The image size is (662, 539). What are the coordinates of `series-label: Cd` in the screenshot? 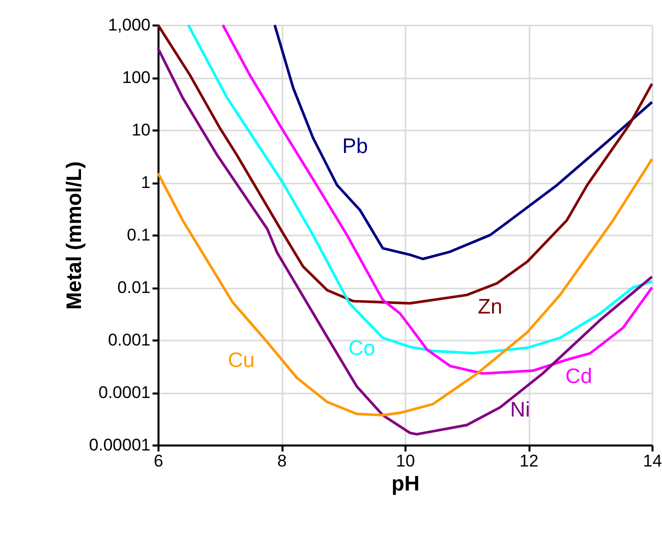 It's located at (578, 376).